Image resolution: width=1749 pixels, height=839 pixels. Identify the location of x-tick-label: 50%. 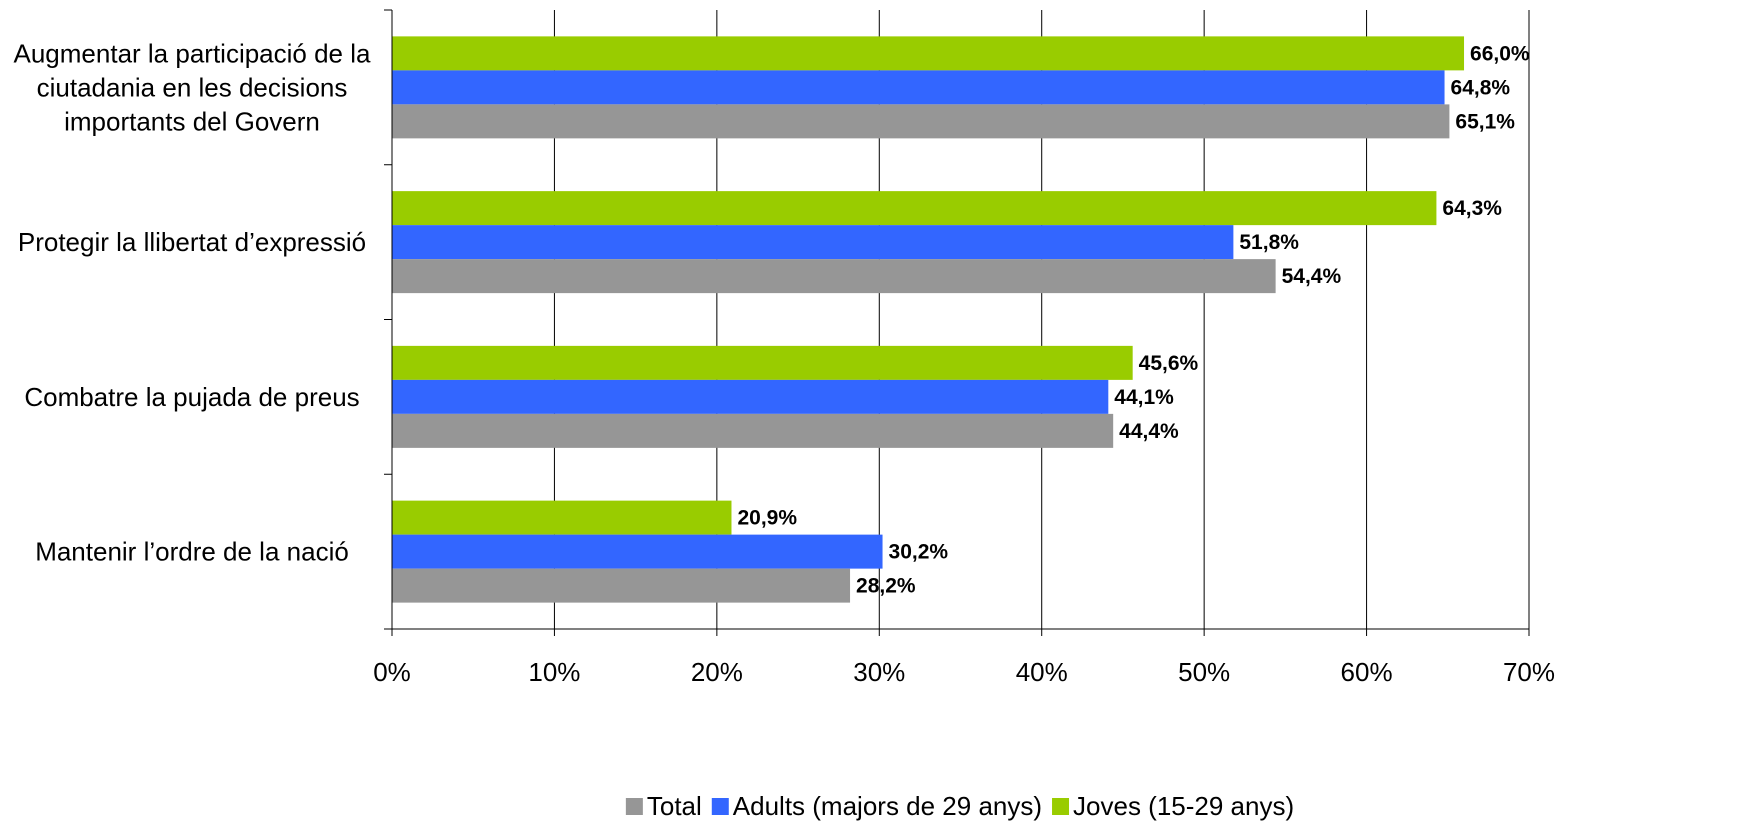
(1204, 672).